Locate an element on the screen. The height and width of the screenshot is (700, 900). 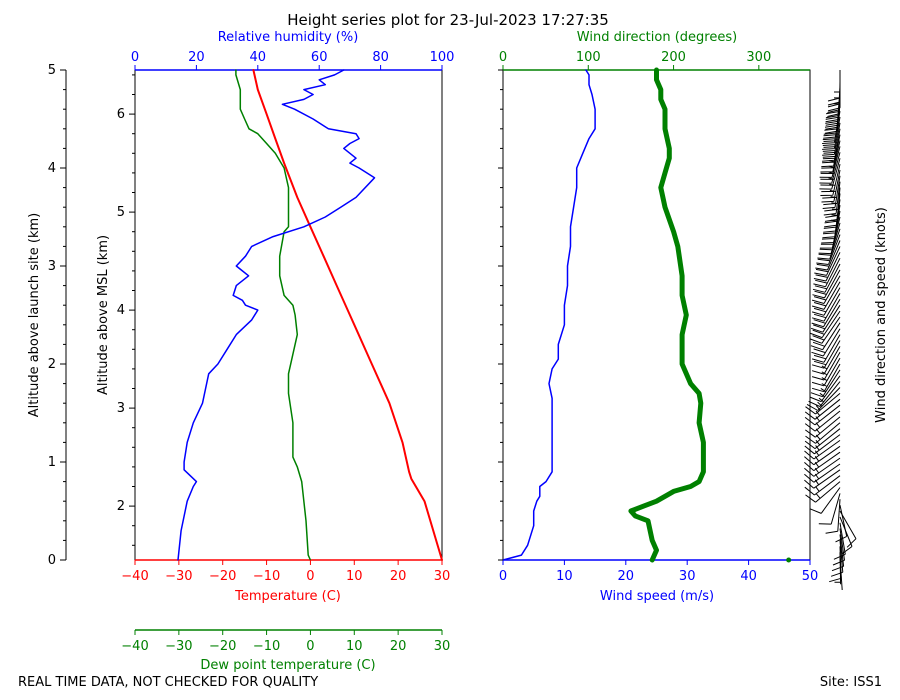
wind-speed-line is located at coordinates (549, 315).